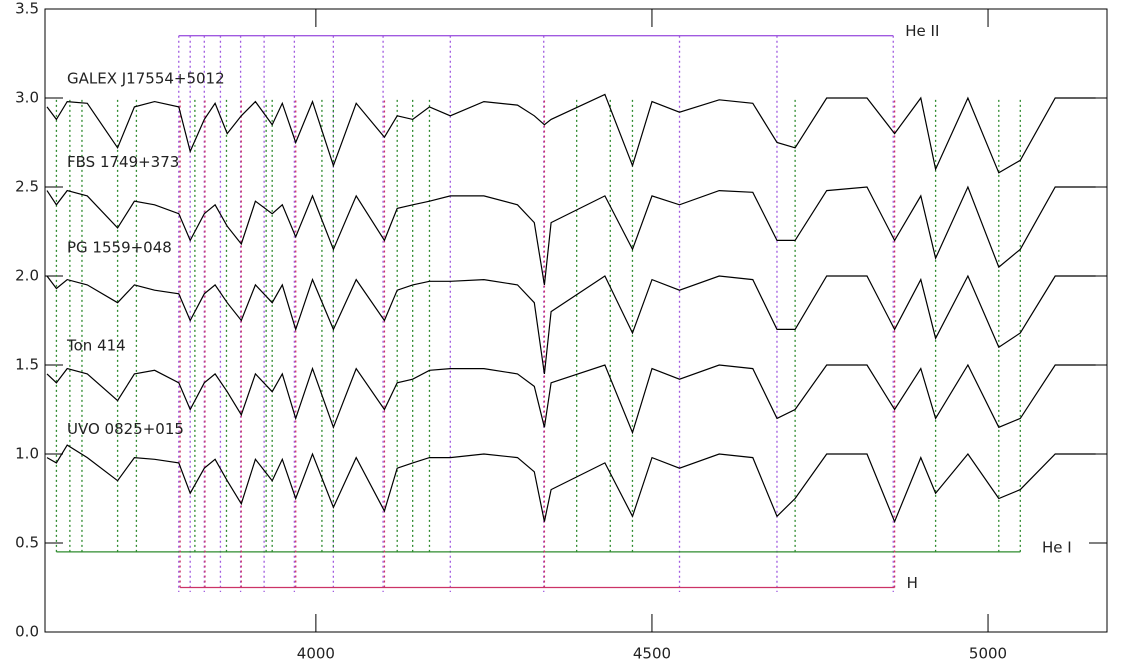 Image resolution: width=1121 pixels, height=668 pixels. I want to click on y-tick-label: 0.0, so click(27, 632).